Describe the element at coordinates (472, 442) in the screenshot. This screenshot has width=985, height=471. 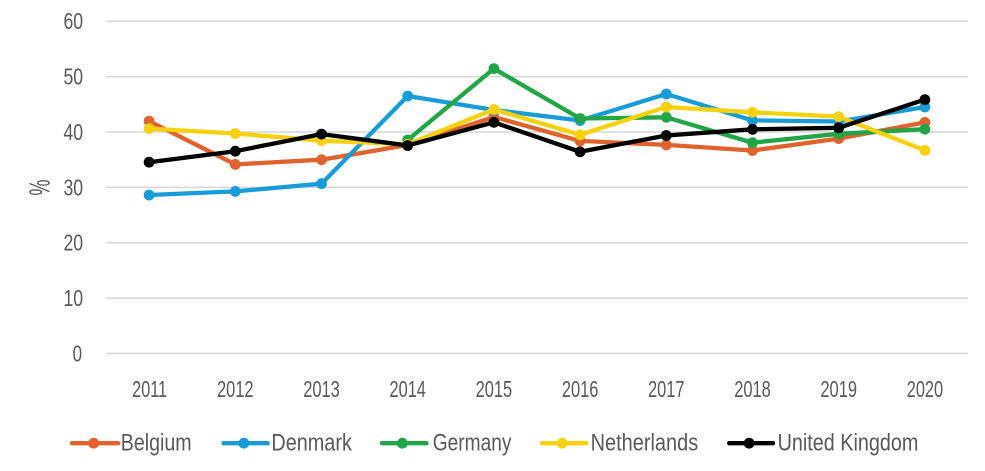
I see `svg-text: Germany` at that location.